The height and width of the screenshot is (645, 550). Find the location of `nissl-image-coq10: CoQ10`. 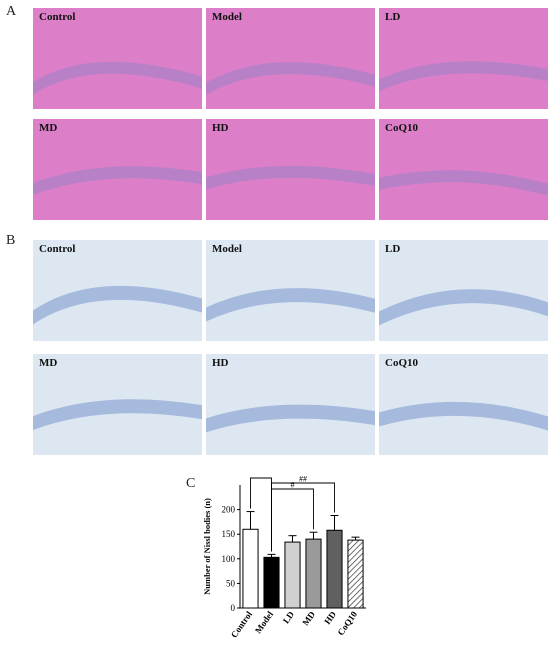

nissl-image-coq10: CoQ10 is located at coordinates (463, 404).